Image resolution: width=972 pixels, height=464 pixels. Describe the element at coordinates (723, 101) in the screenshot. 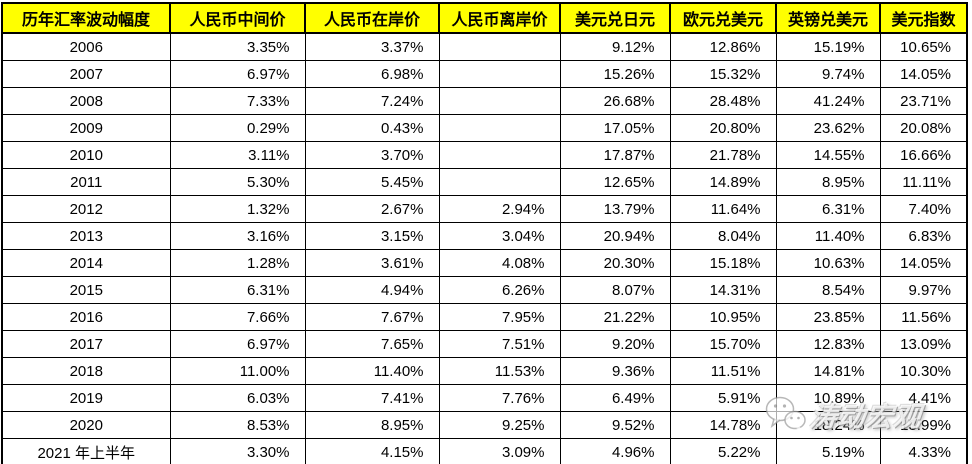

I see `value-cell: 28.48%` at that location.